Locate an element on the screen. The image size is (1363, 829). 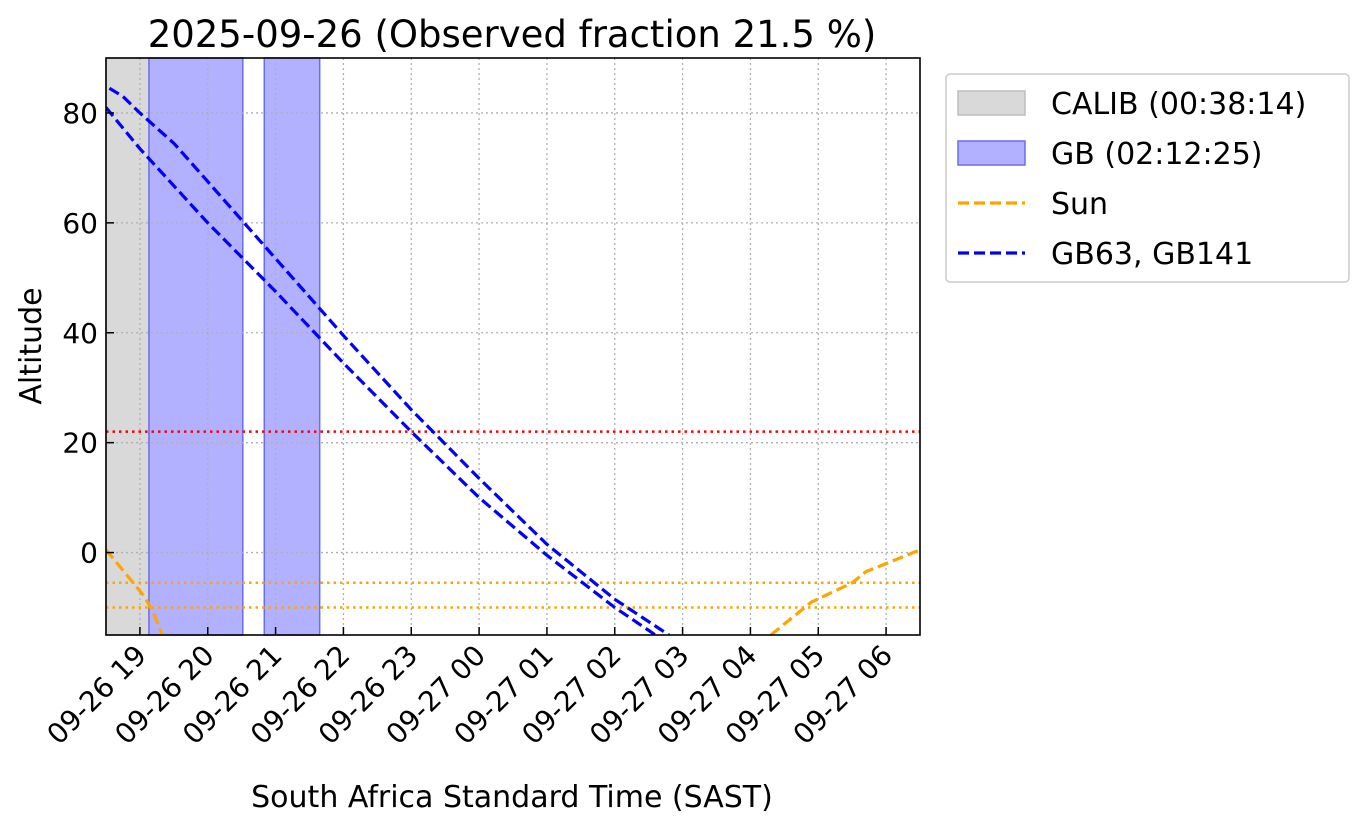
y-tick-label: 60 is located at coordinates (80, 223).